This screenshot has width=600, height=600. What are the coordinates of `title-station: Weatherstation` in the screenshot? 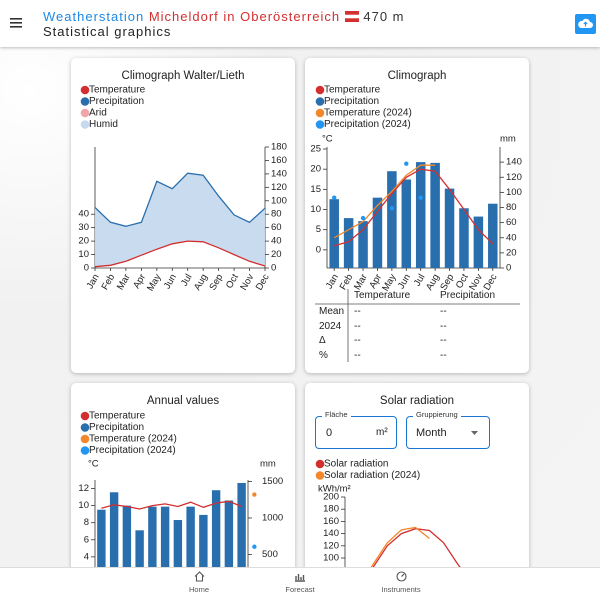 It's located at (94, 16).